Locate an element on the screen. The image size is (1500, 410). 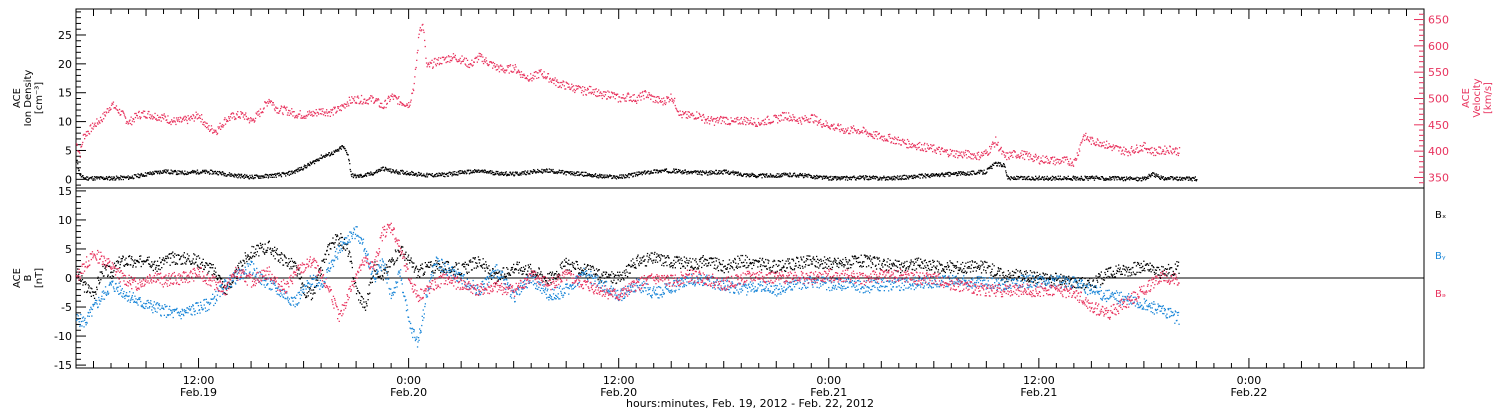
velocity-axis-label: Velocity is located at coordinates (1477, 97).